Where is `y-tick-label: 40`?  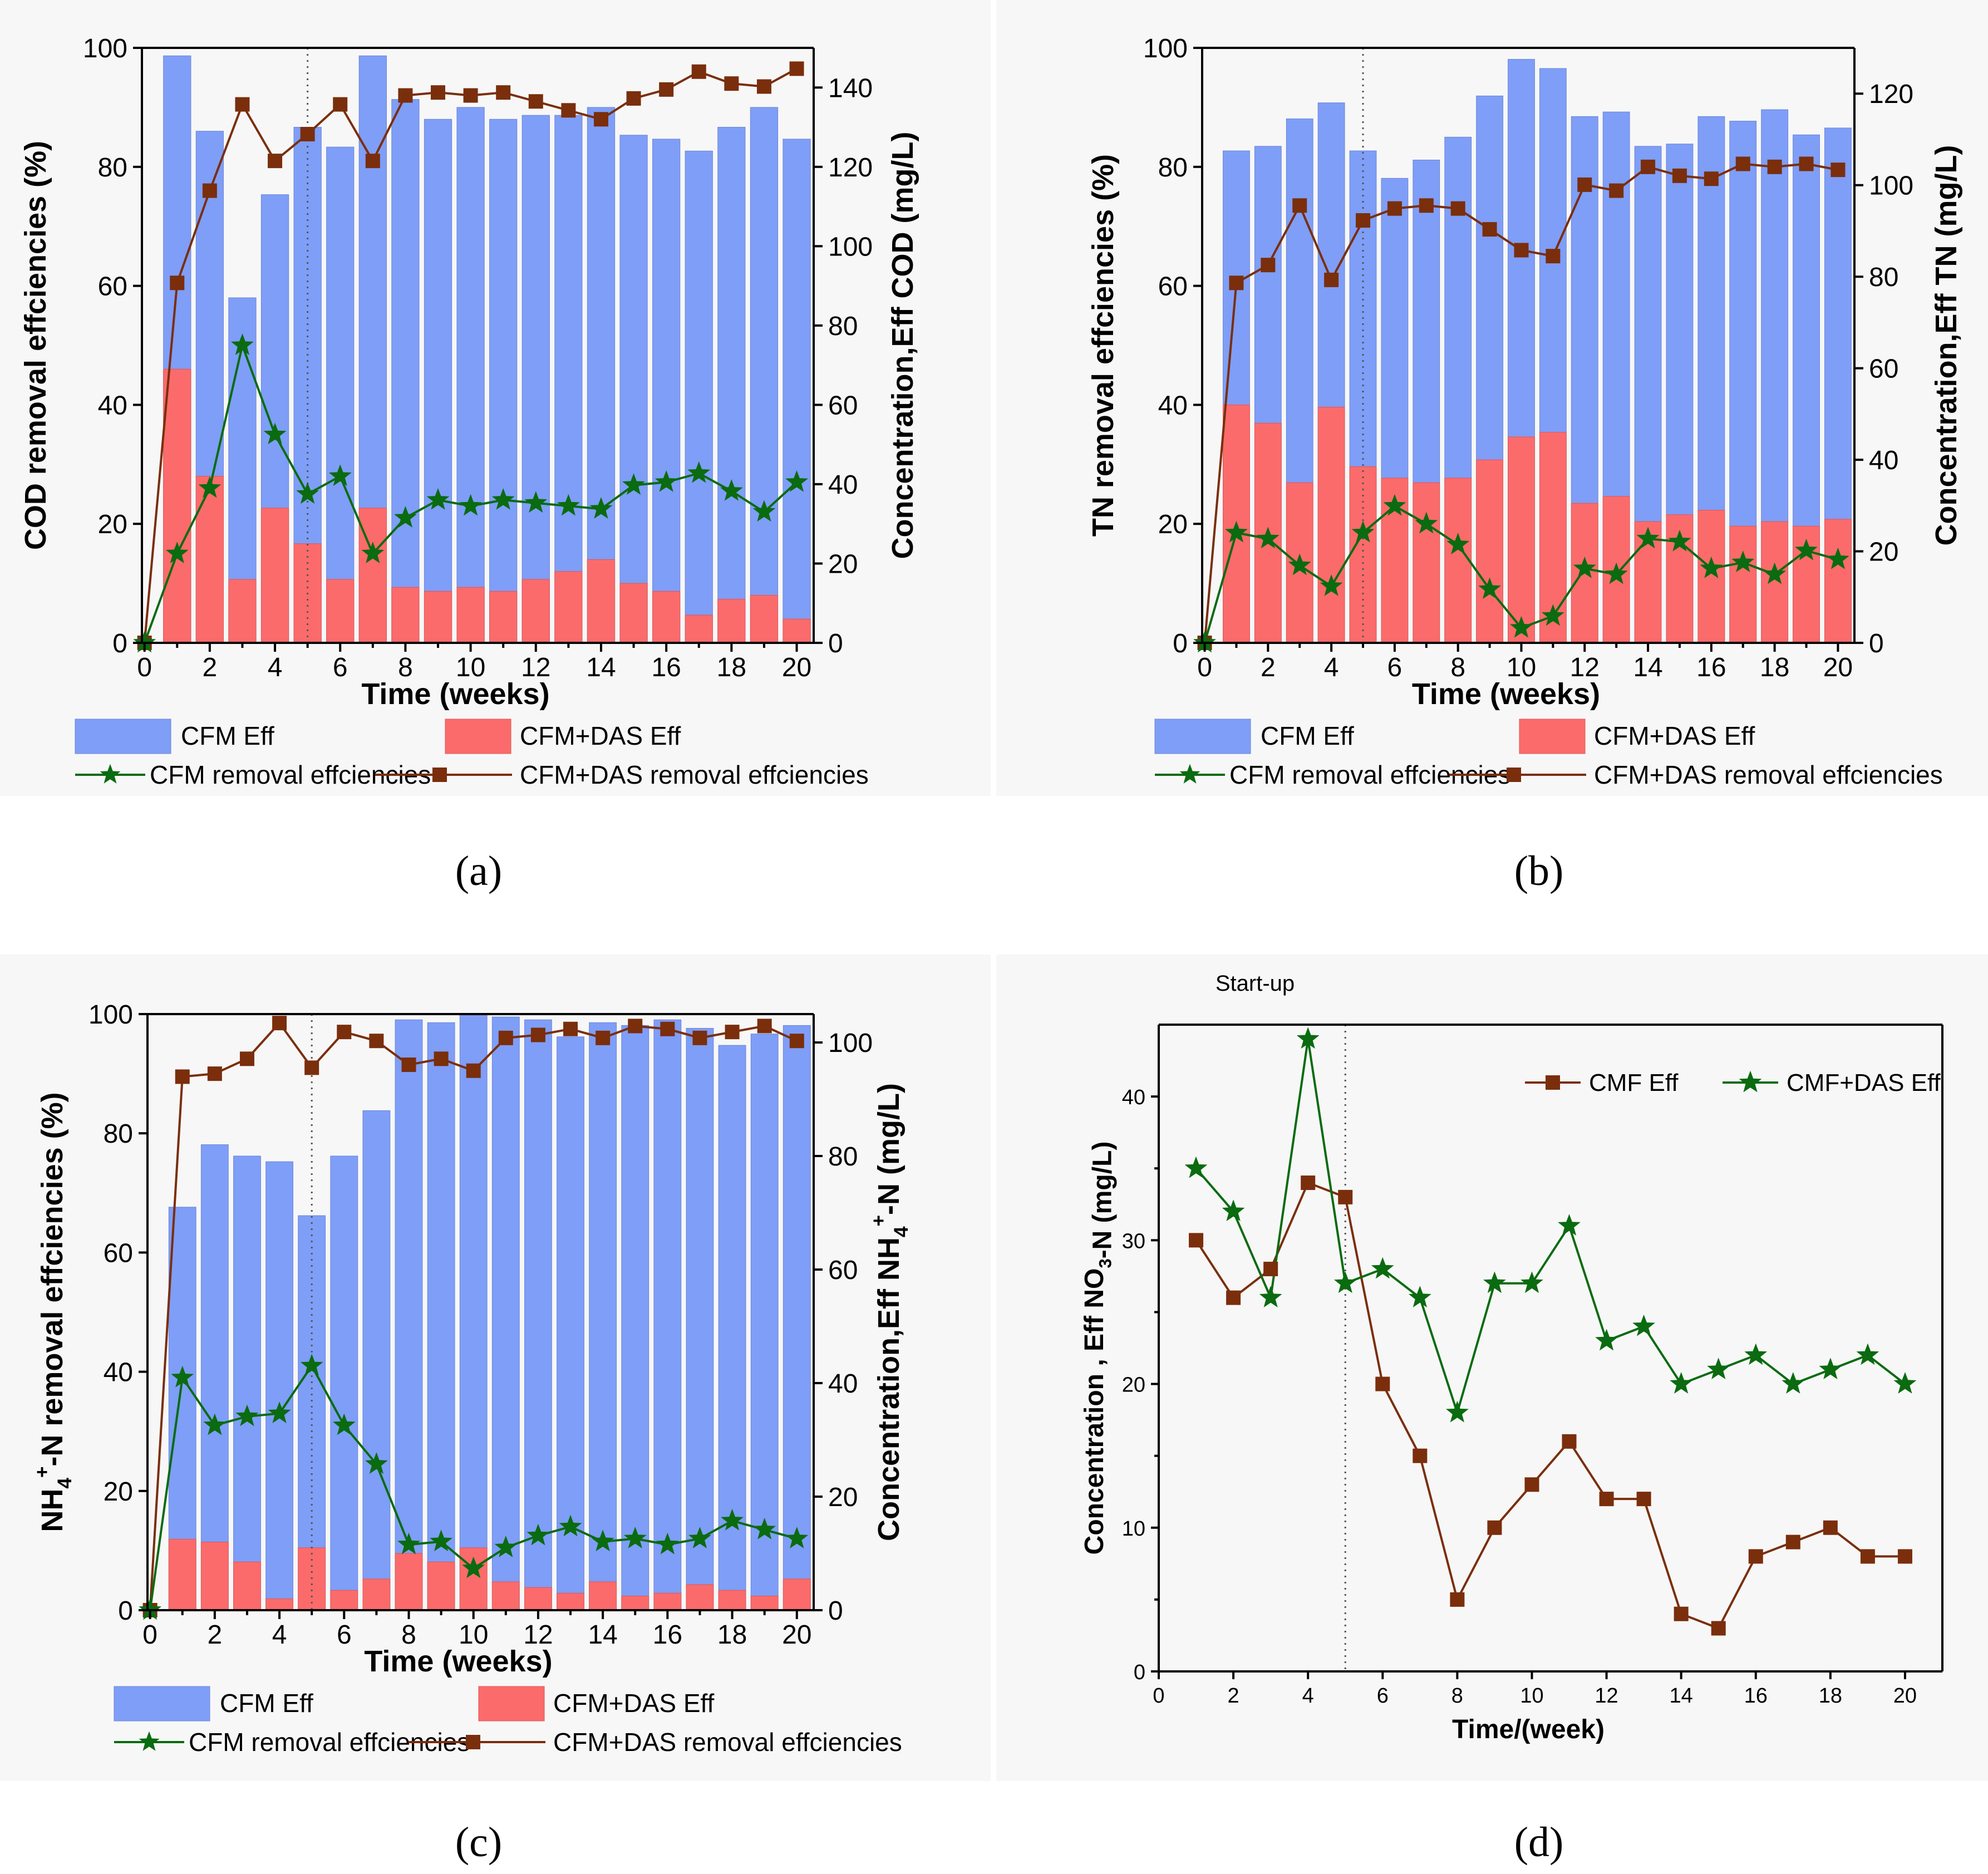 y-tick-label: 40 is located at coordinates (1133, 1097).